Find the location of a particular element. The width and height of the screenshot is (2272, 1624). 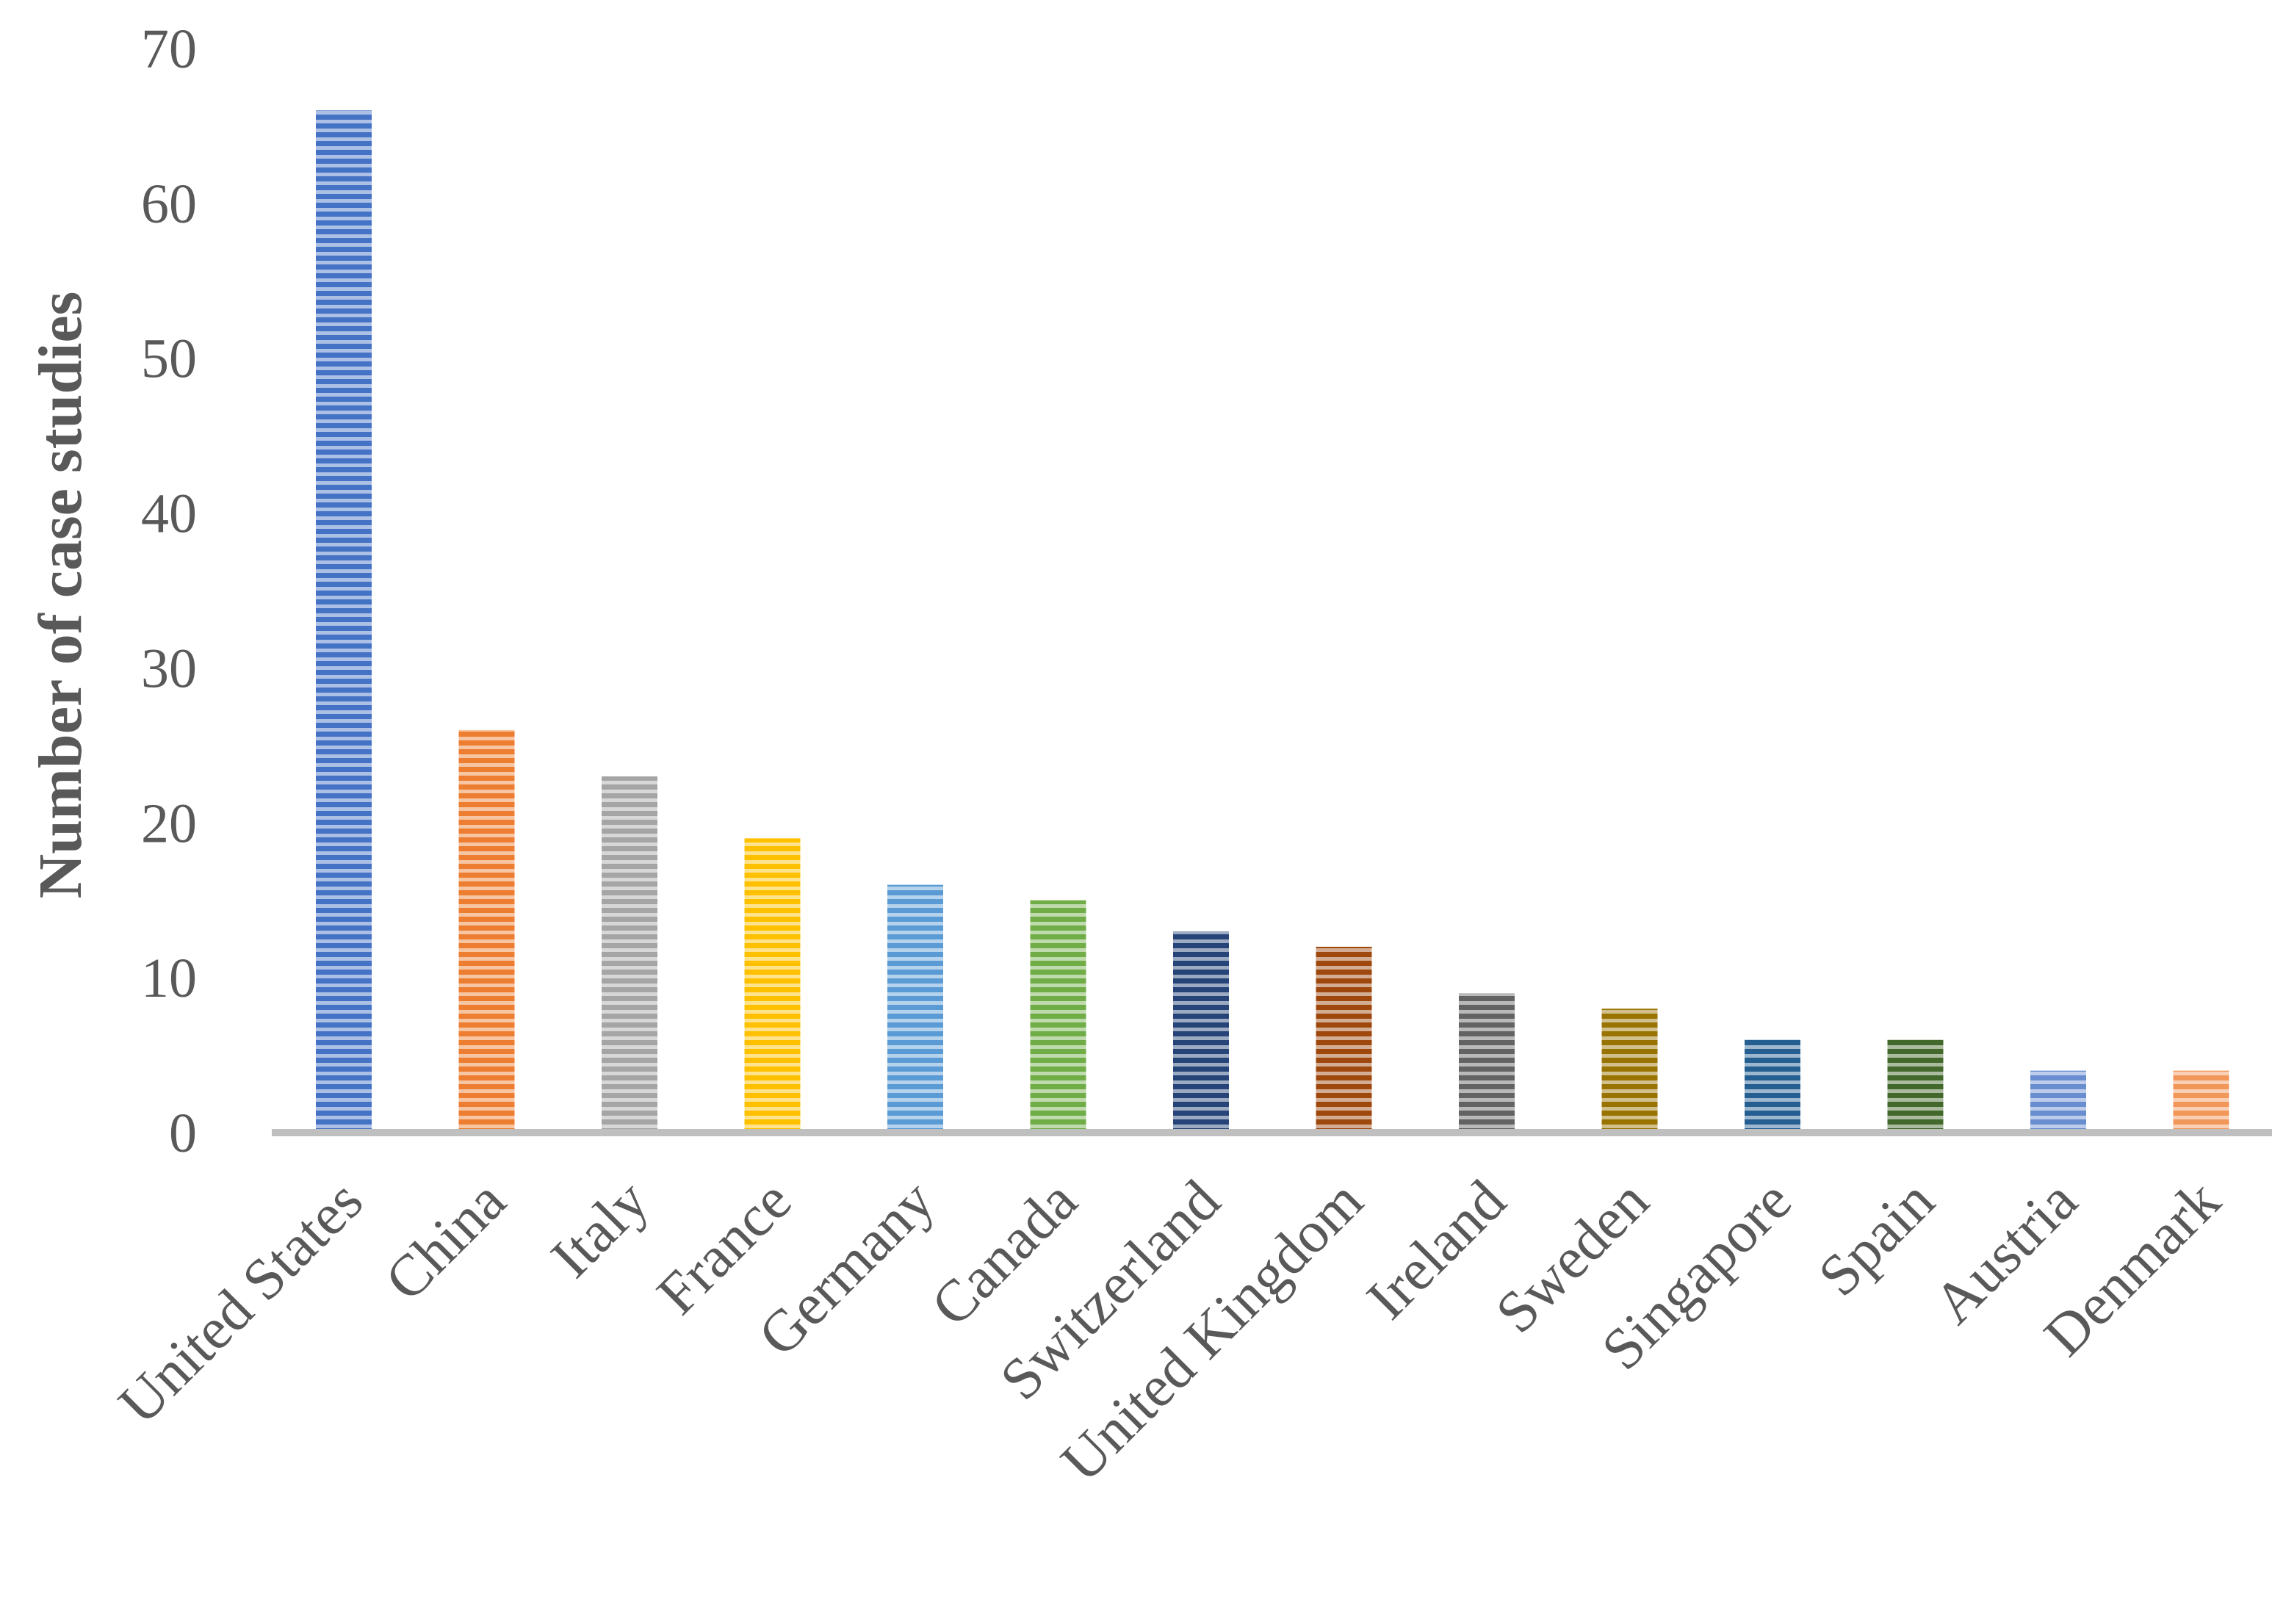

bar-france is located at coordinates (772, 985).